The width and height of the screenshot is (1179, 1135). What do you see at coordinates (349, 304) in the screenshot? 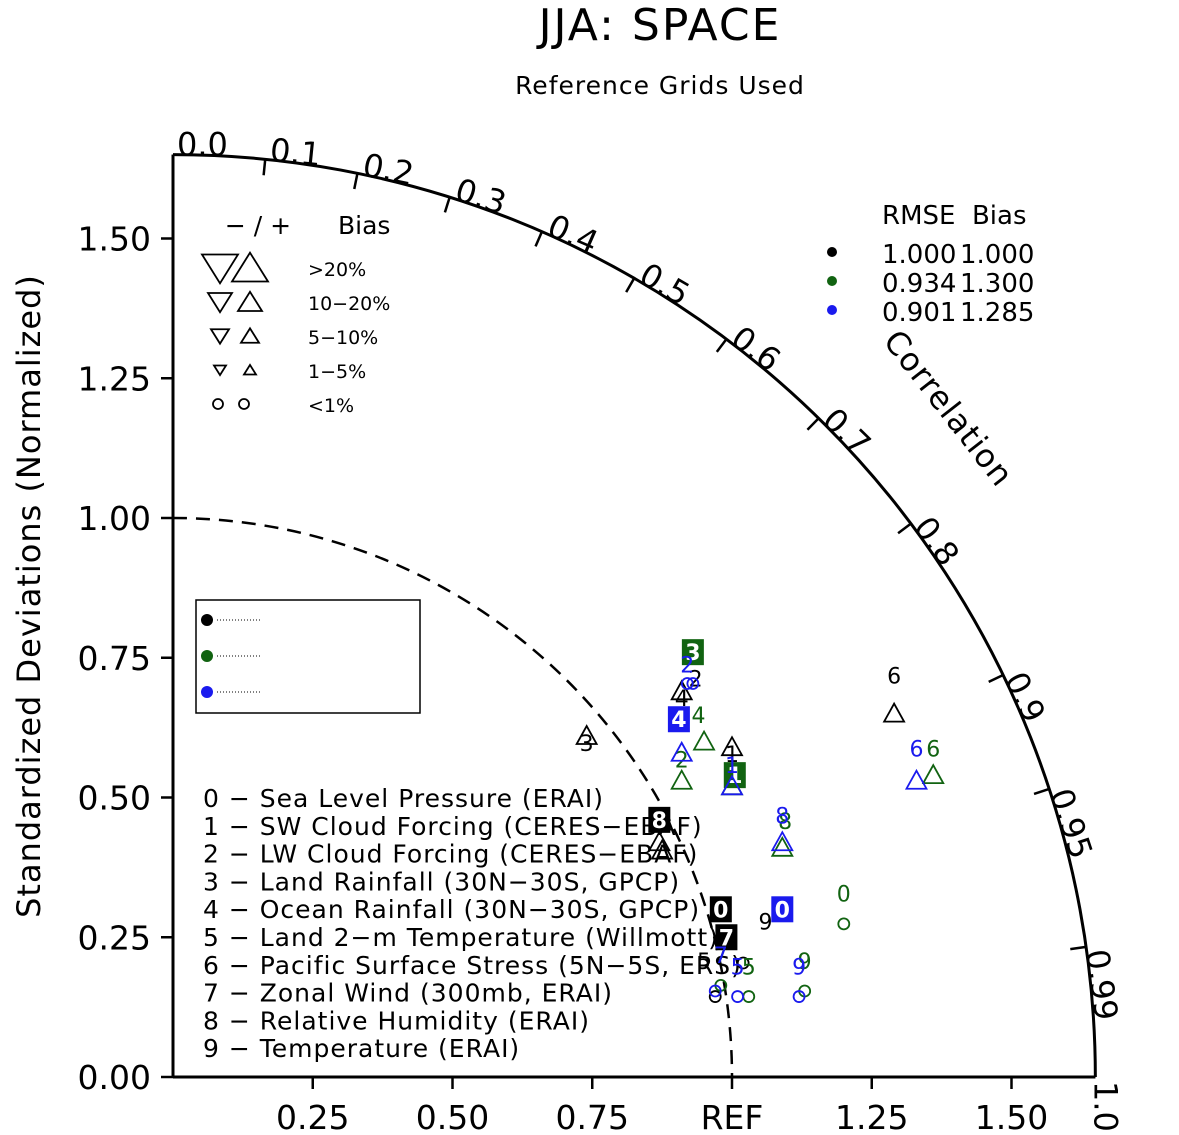
I see `bias-key-label: 10−20%` at bounding box center [349, 304].